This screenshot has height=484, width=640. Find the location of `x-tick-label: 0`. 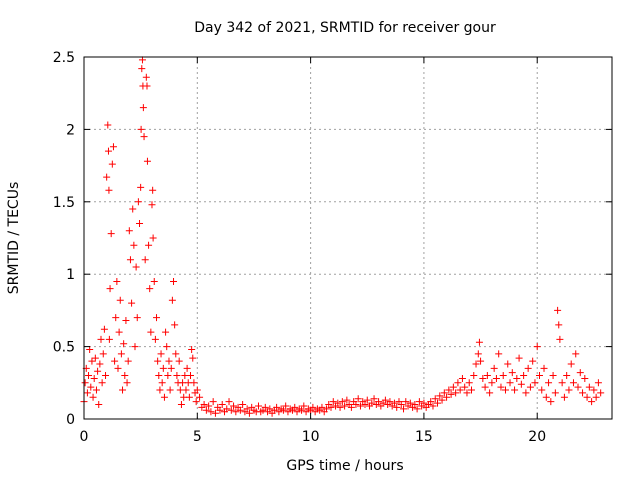

x-tick-label: 0 is located at coordinates (84, 437).